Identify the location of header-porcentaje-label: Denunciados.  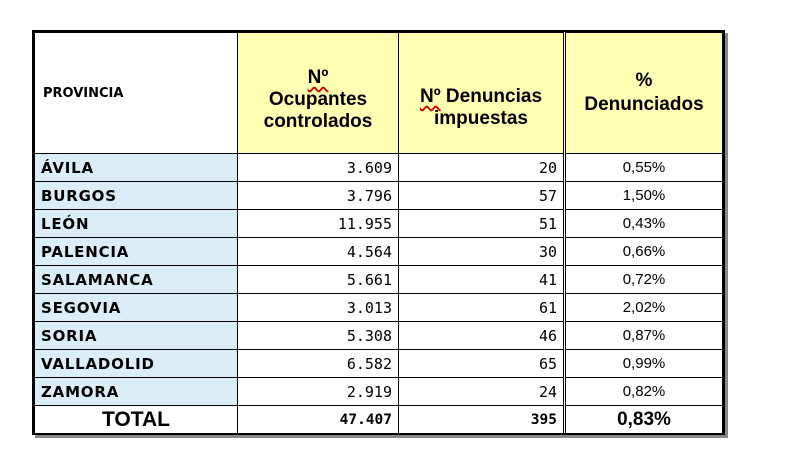
(644, 104).